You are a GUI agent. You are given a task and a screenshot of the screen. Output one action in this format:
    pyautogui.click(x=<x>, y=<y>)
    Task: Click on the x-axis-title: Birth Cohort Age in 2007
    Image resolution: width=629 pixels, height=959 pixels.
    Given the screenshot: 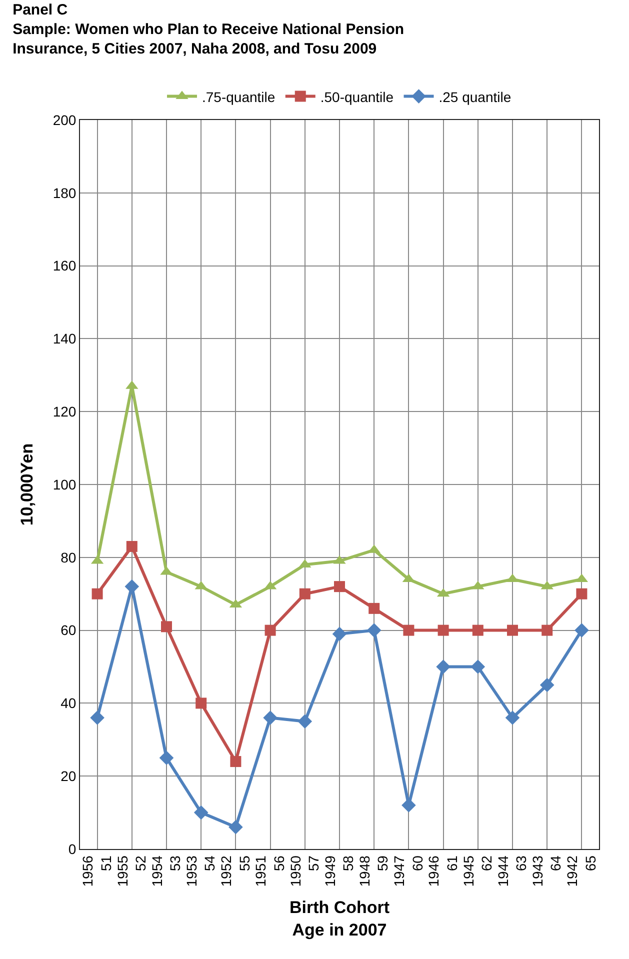 What is the action you would take?
    pyautogui.click(x=339, y=919)
    